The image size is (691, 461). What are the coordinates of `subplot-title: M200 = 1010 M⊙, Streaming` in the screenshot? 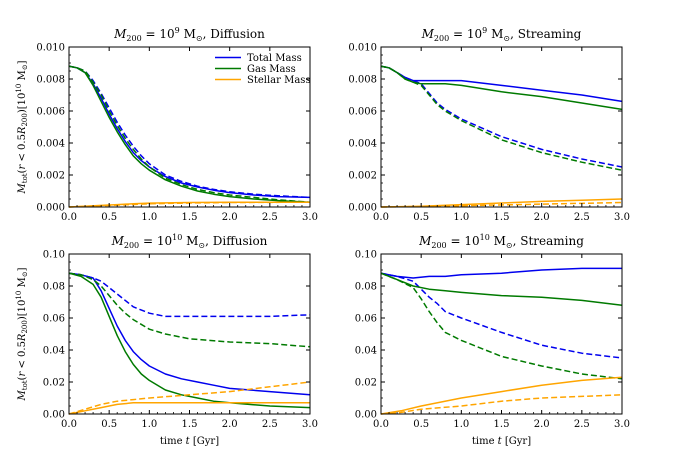 It's located at (501, 241).